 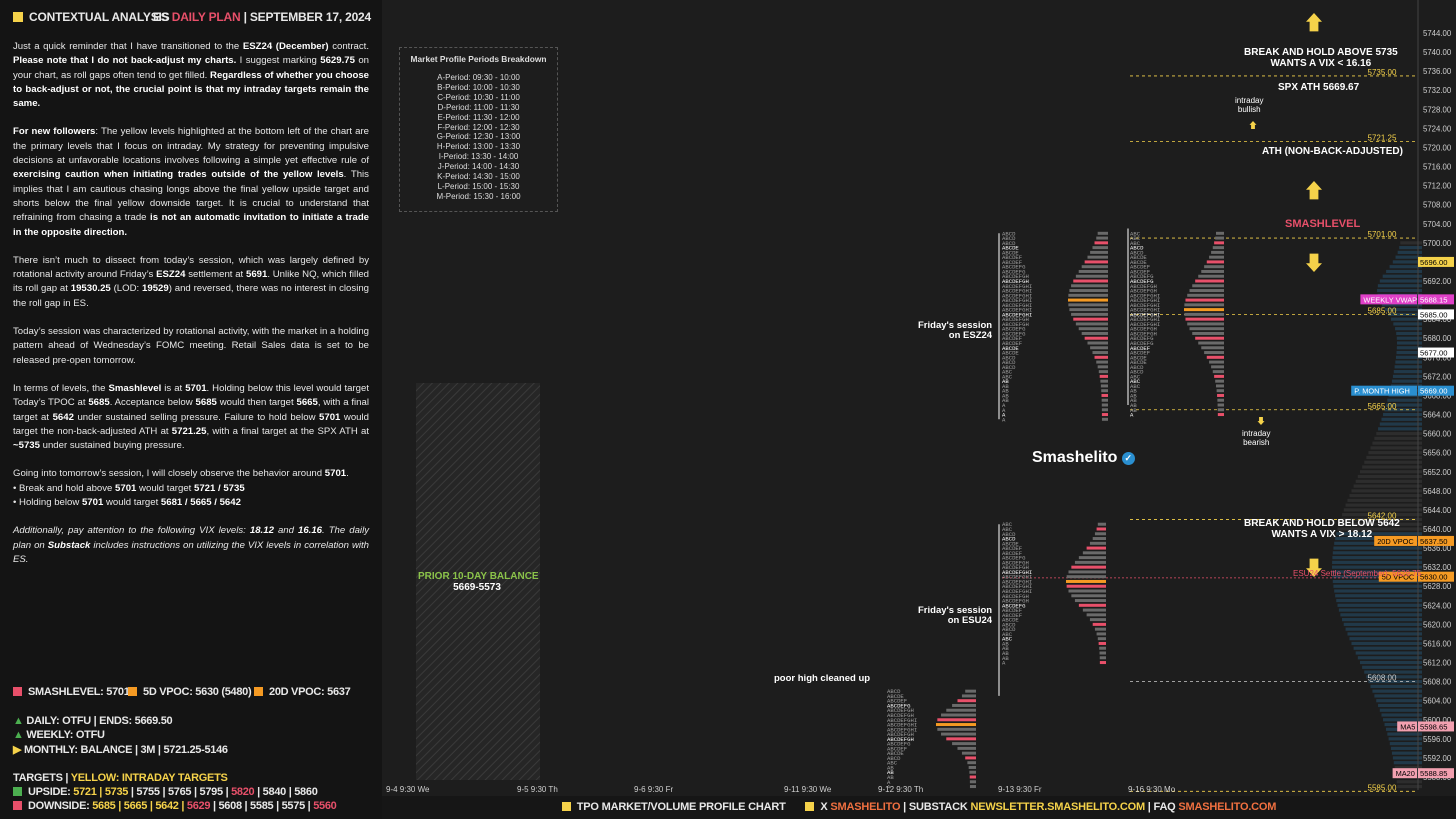 What do you see at coordinates (1132, 415) in the screenshot?
I see `esz-today-letters: A` at bounding box center [1132, 415].